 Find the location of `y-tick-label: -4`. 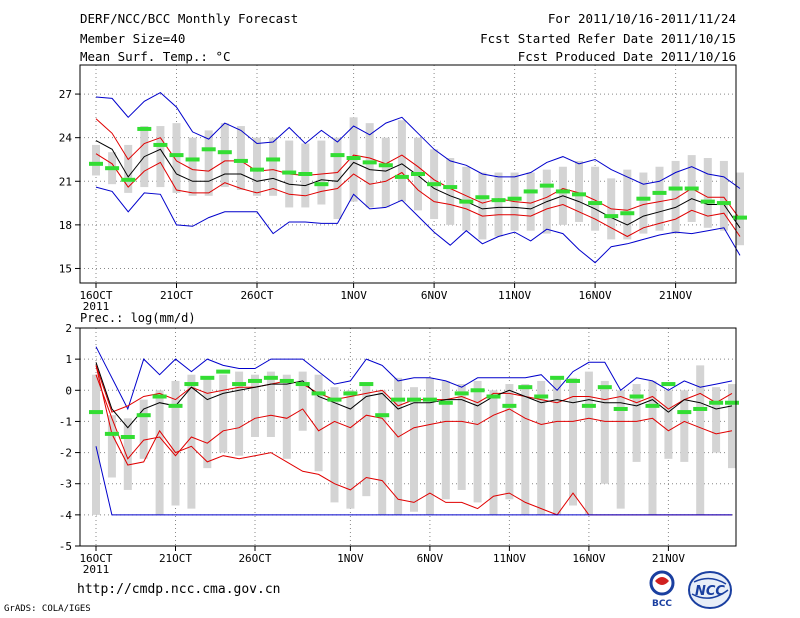

y-tick-label: -4 is located at coordinates (66, 515).